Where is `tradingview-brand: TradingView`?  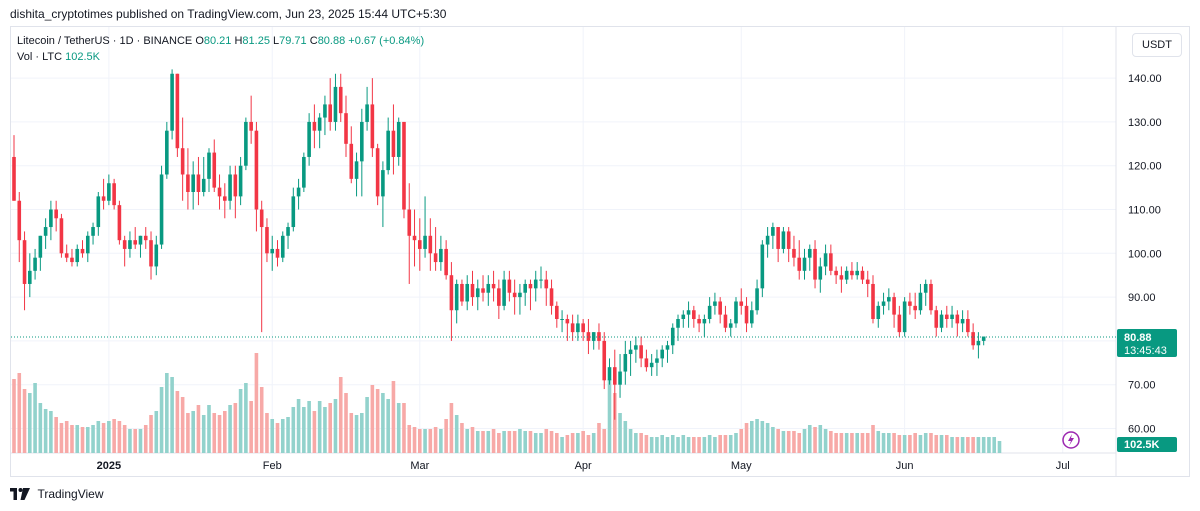 tradingview-brand: TradingView is located at coordinates (70, 493).